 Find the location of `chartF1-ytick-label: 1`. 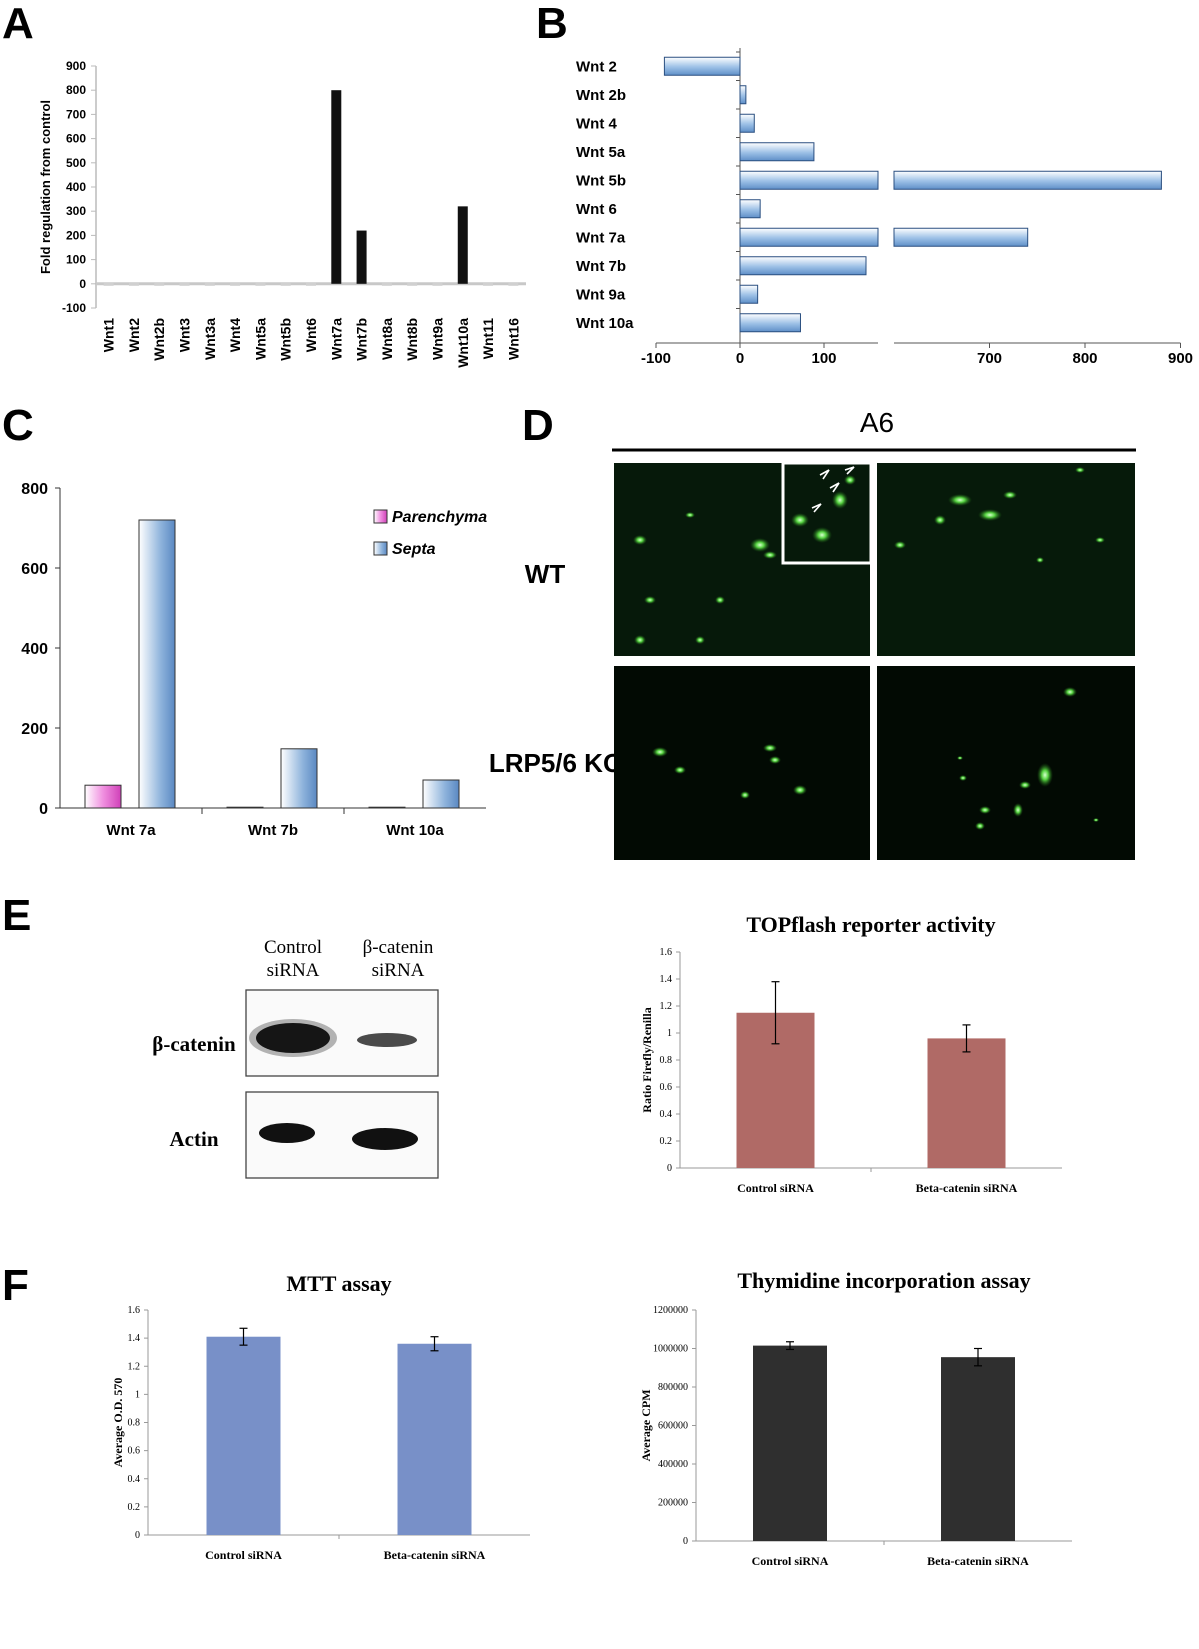

chartF1-ytick-label: 1 is located at coordinates (137, 1394).